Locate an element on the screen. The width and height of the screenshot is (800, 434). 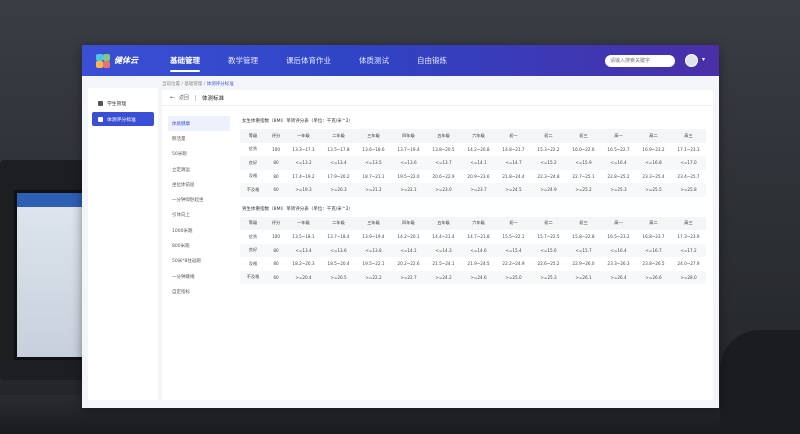
table-cell: >=25.5 is located at coordinates (653, 190).